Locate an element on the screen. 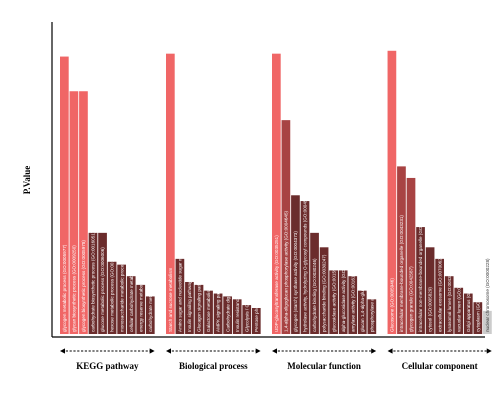 The image size is (504, 412). bar-label: Insulin signaling pathway is located at coordinates (189, 306).